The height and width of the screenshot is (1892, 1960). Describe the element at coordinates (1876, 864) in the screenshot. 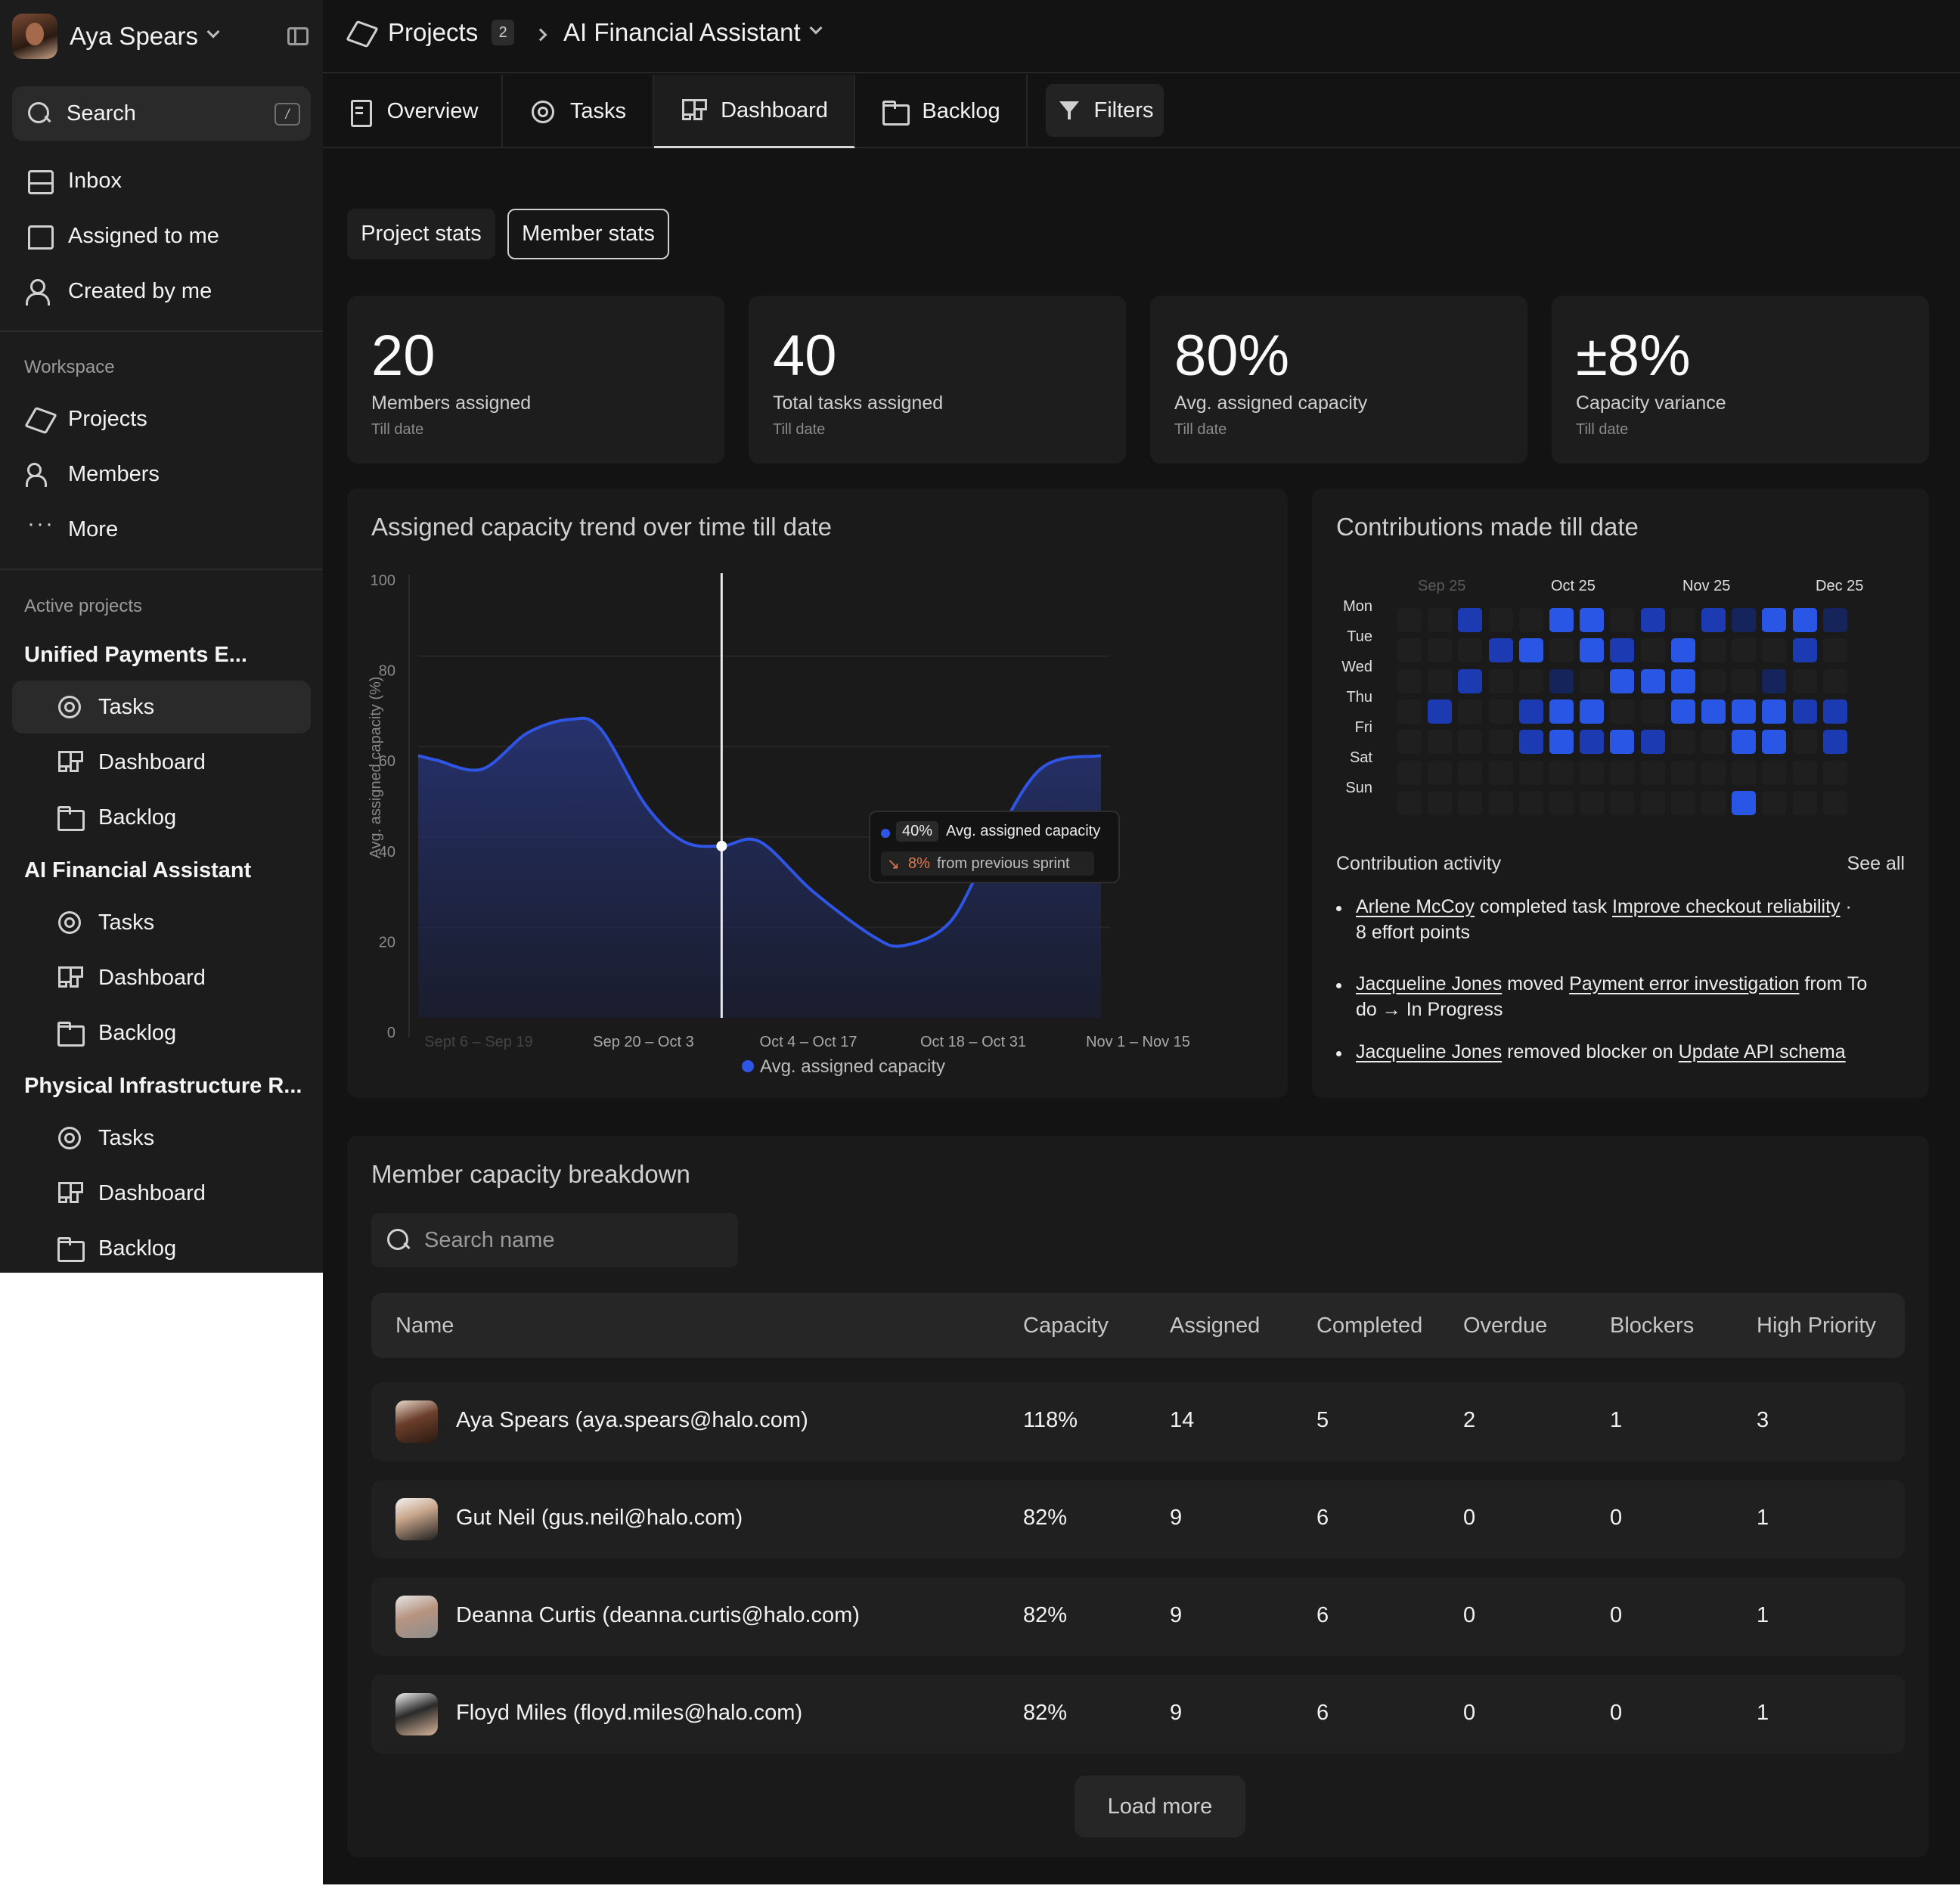

I see `see-all-link: See all` at that location.